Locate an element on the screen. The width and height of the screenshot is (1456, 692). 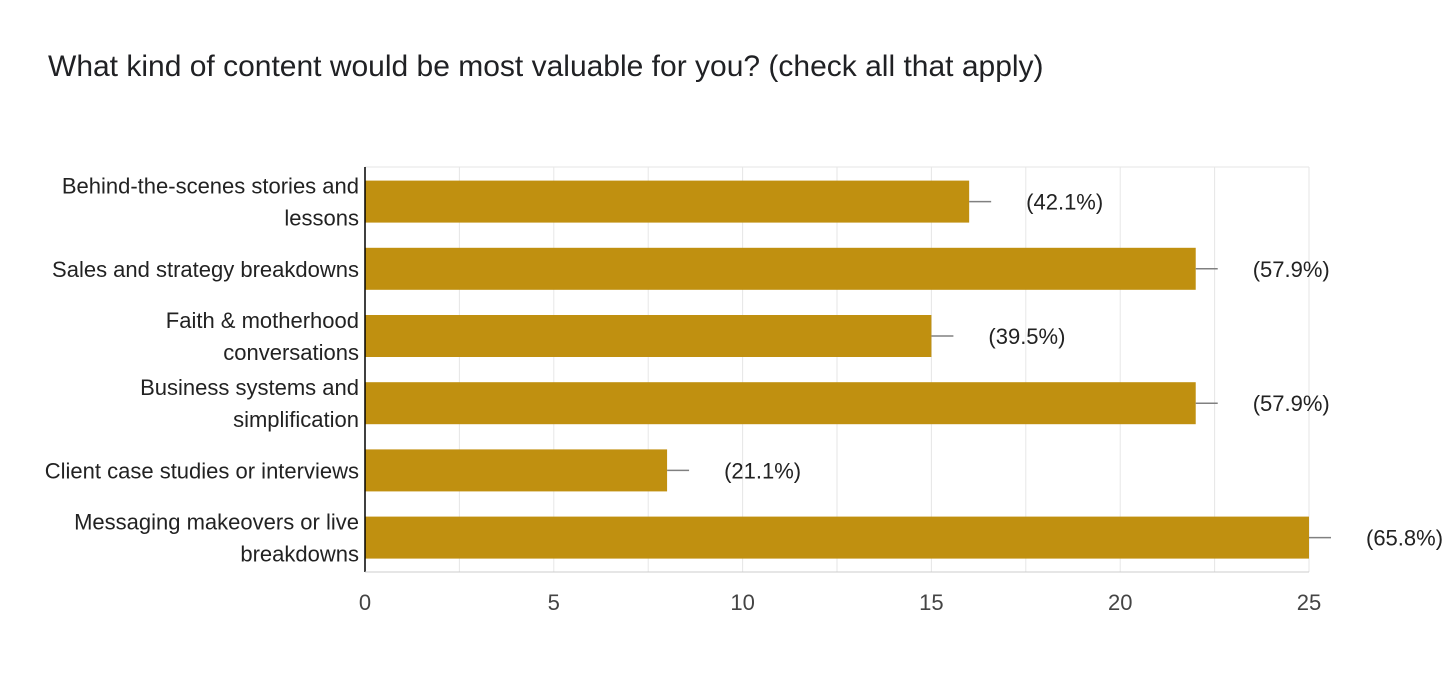
category-label-line: breakdowns is located at coordinates (299, 554).